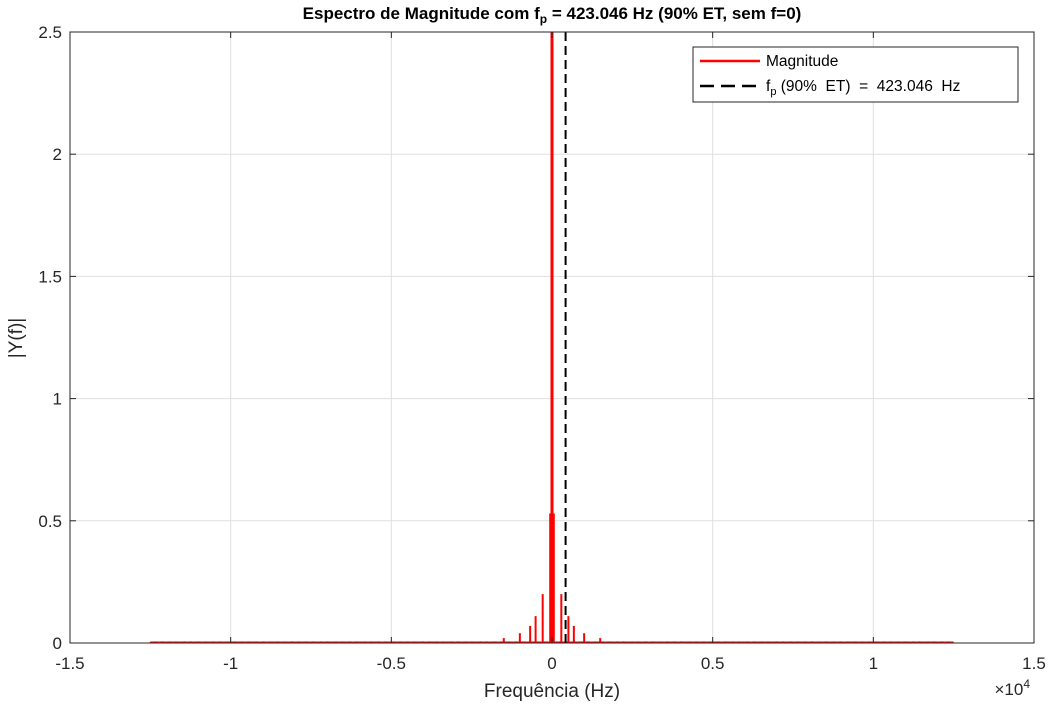  Describe the element at coordinates (57, 399) in the screenshot. I see `y-tick-label: 1` at that location.